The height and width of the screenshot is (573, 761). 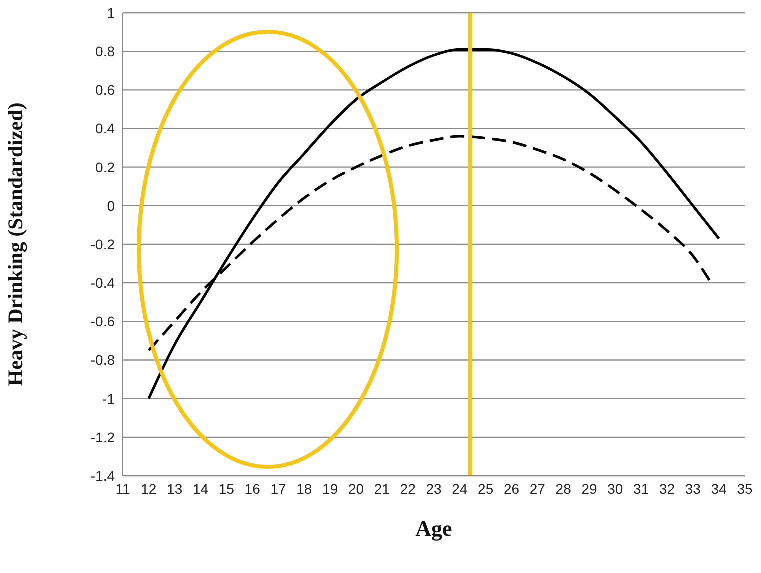 What do you see at coordinates (103, 322) in the screenshot?
I see `y-tick-label: -0.6` at bounding box center [103, 322].